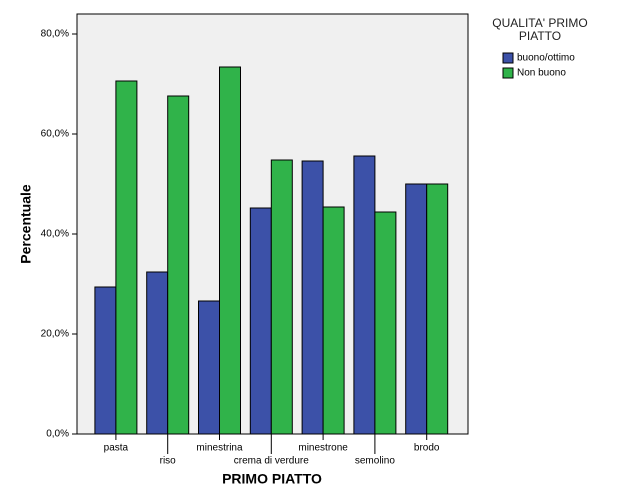 This screenshot has height=500, width=625. What do you see at coordinates (375, 461) in the screenshot?
I see `x-tick-label: semolino` at bounding box center [375, 461].